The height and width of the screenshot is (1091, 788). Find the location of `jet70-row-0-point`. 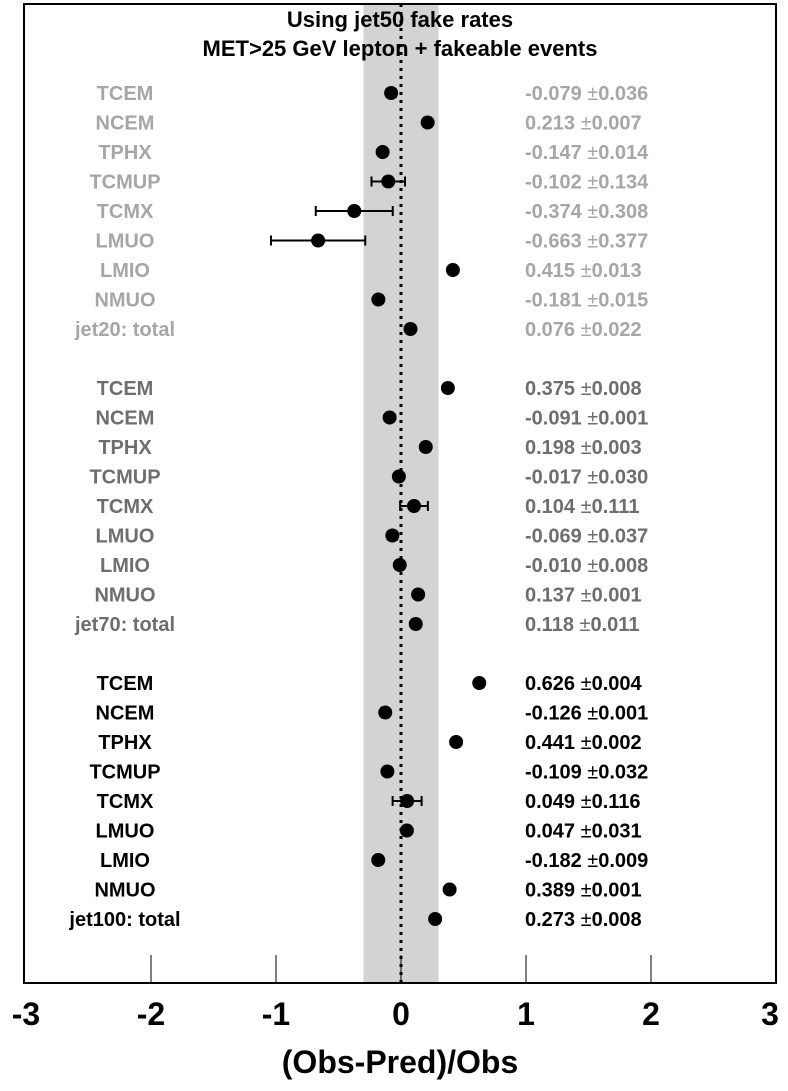

jet70-row-0-point is located at coordinates (447, 388).